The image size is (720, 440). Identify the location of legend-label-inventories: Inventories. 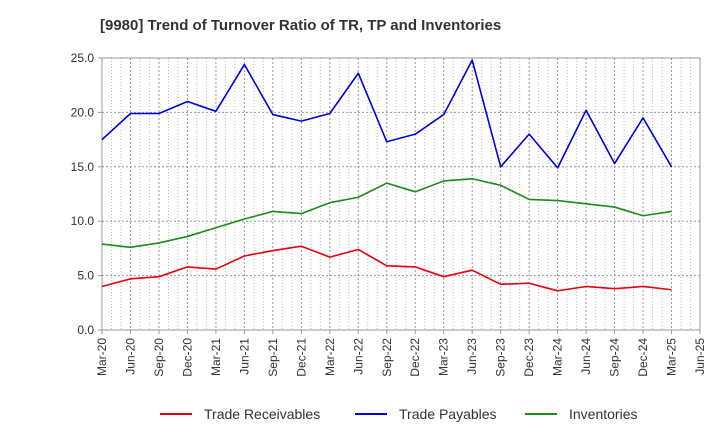
(603, 414).